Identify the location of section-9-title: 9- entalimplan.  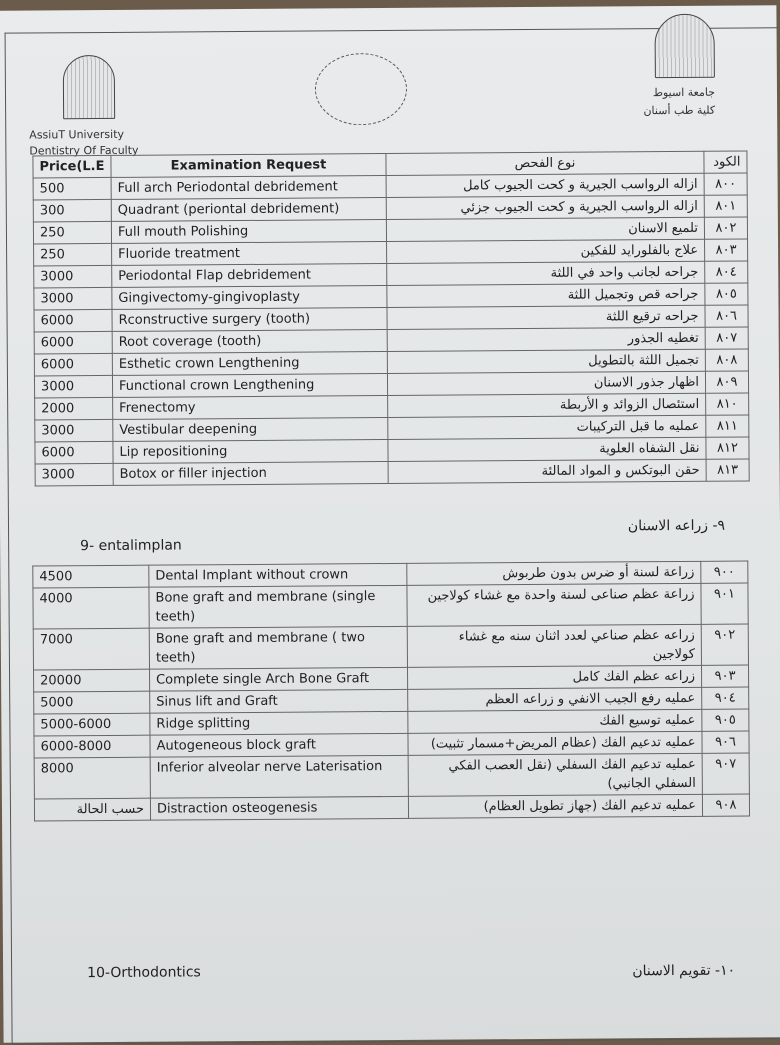
(131, 546).